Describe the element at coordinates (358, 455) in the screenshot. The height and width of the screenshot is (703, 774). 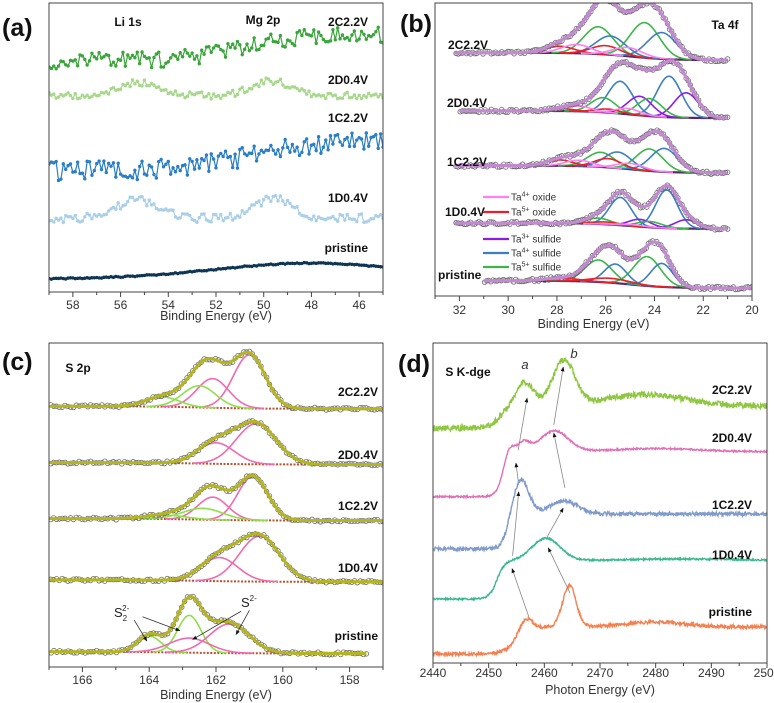
I see `series-label: 2D0.4V` at that location.